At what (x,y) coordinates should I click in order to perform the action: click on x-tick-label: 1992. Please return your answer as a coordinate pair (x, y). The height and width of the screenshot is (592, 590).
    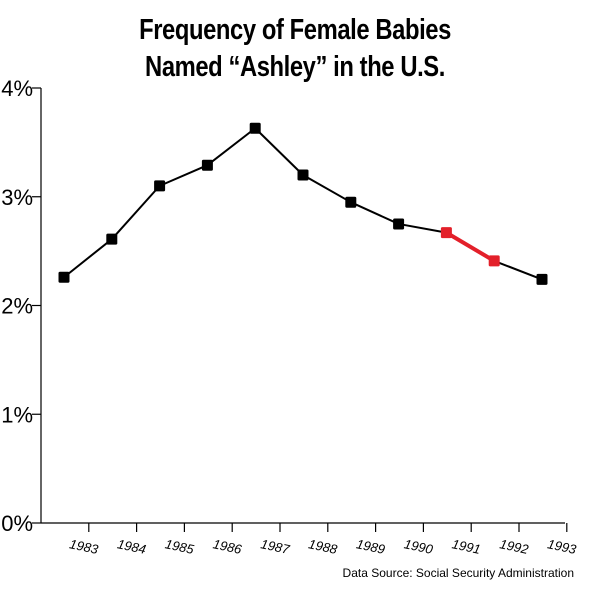
    Looking at the image, I should click on (514, 546).